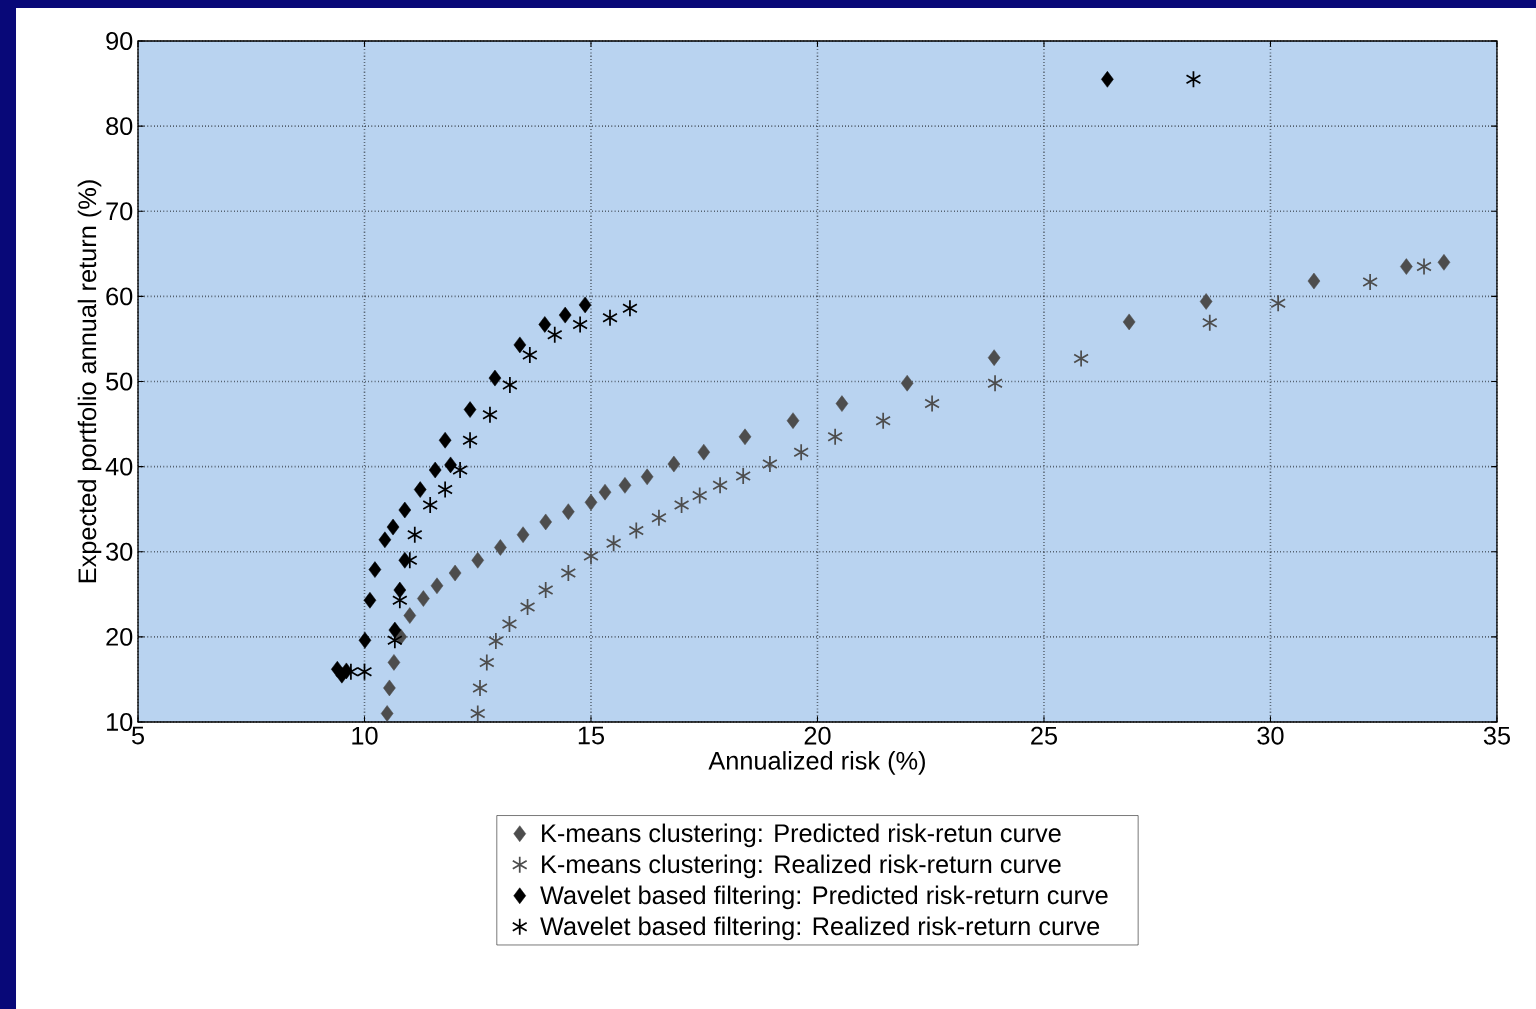 The height and width of the screenshot is (1009, 1536). What do you see at coordinates (120, 722) in the screenshot?
I see `y-tick-label: 10` at bounding box center [120, 722].